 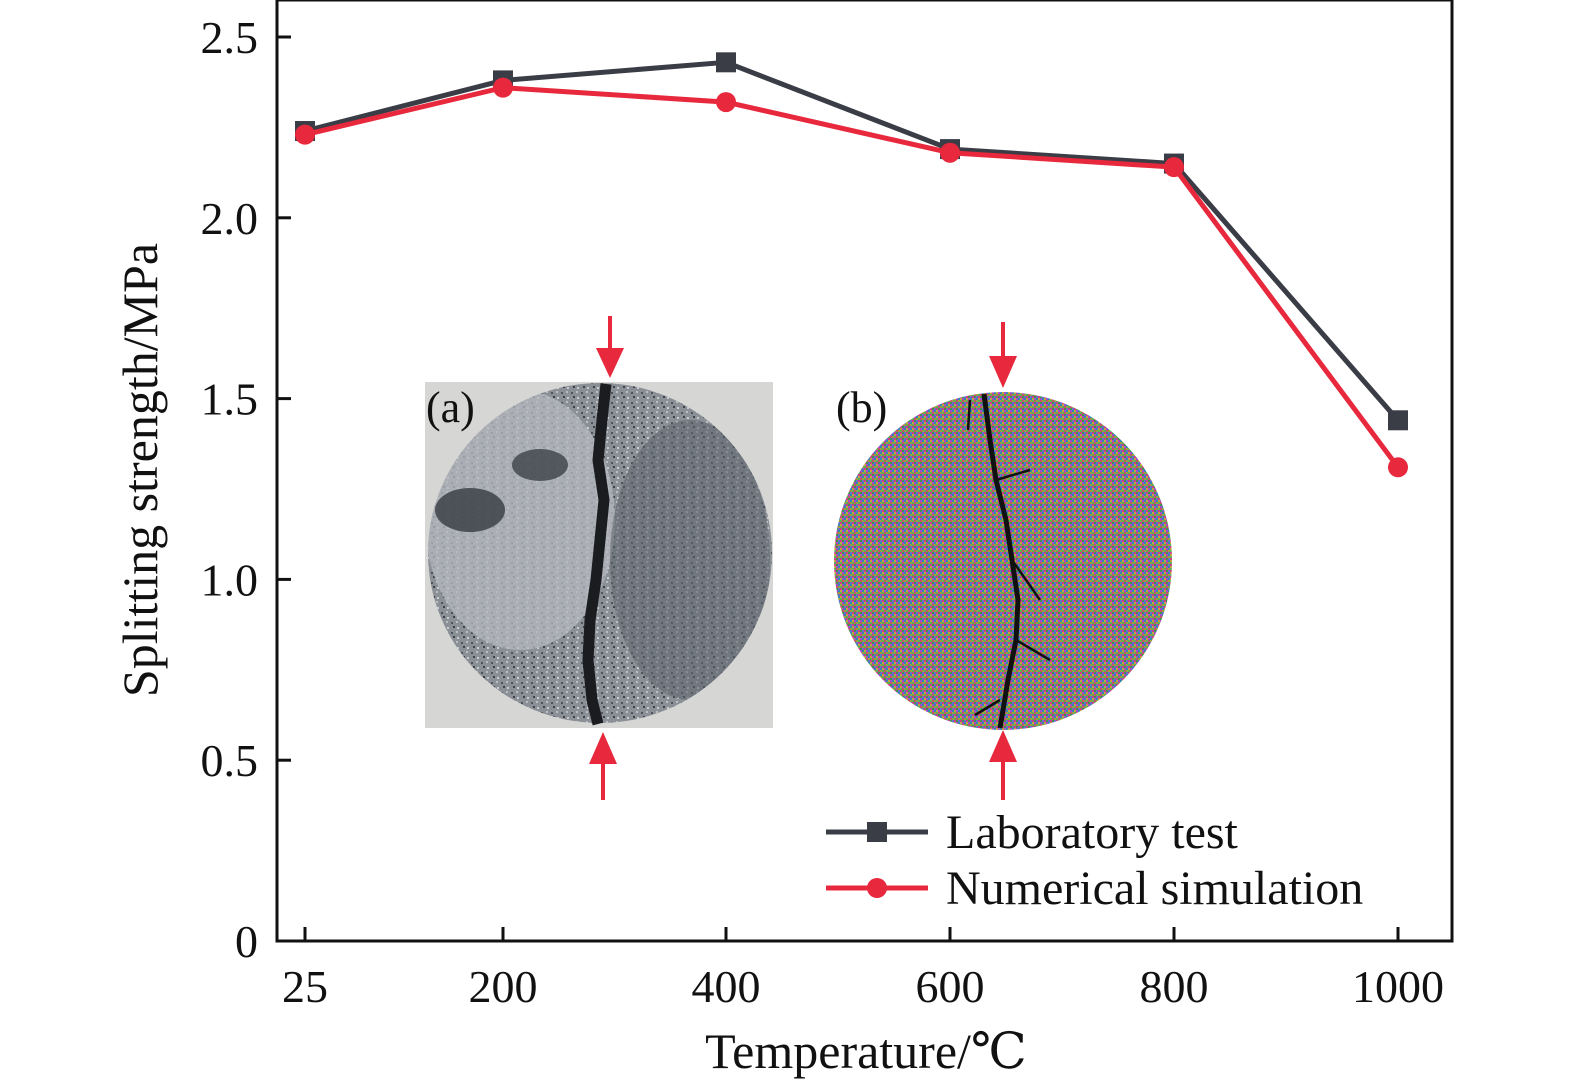 What do you see at coordinates (610, 347) in the screenshot?
I see `arrow-a-top` at bounding box center [610, 347].